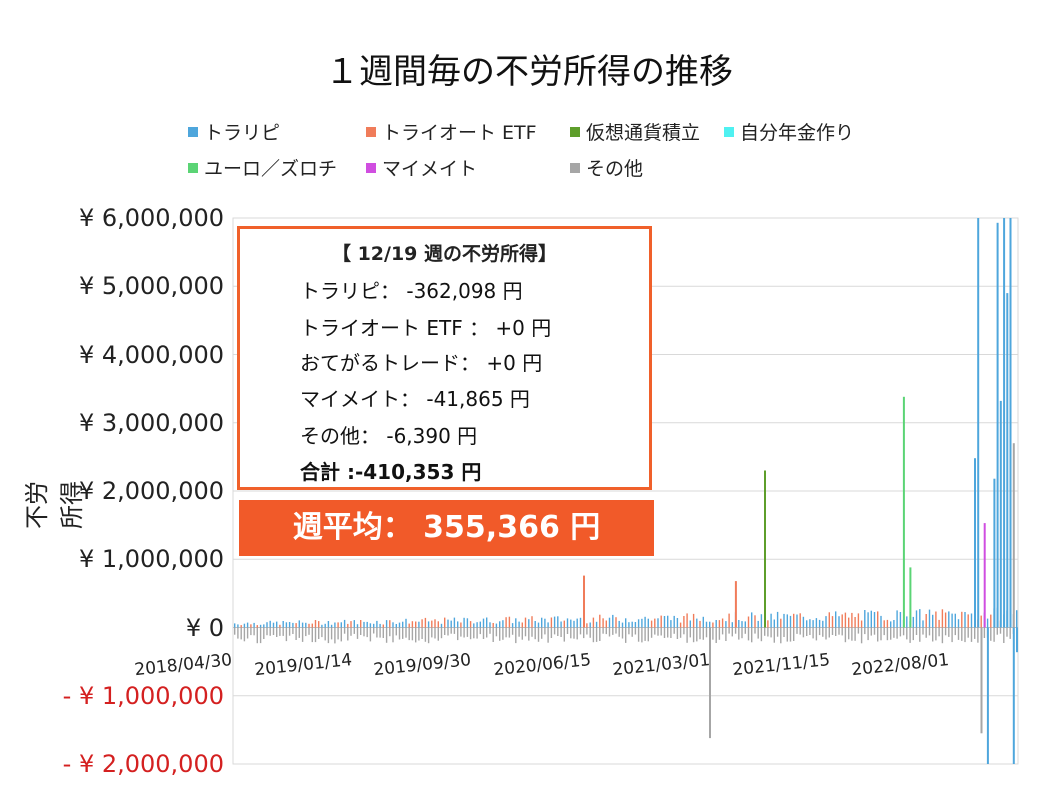  I want to click on y-tick-label: ¥ 3,000,000, so click(151, 422).